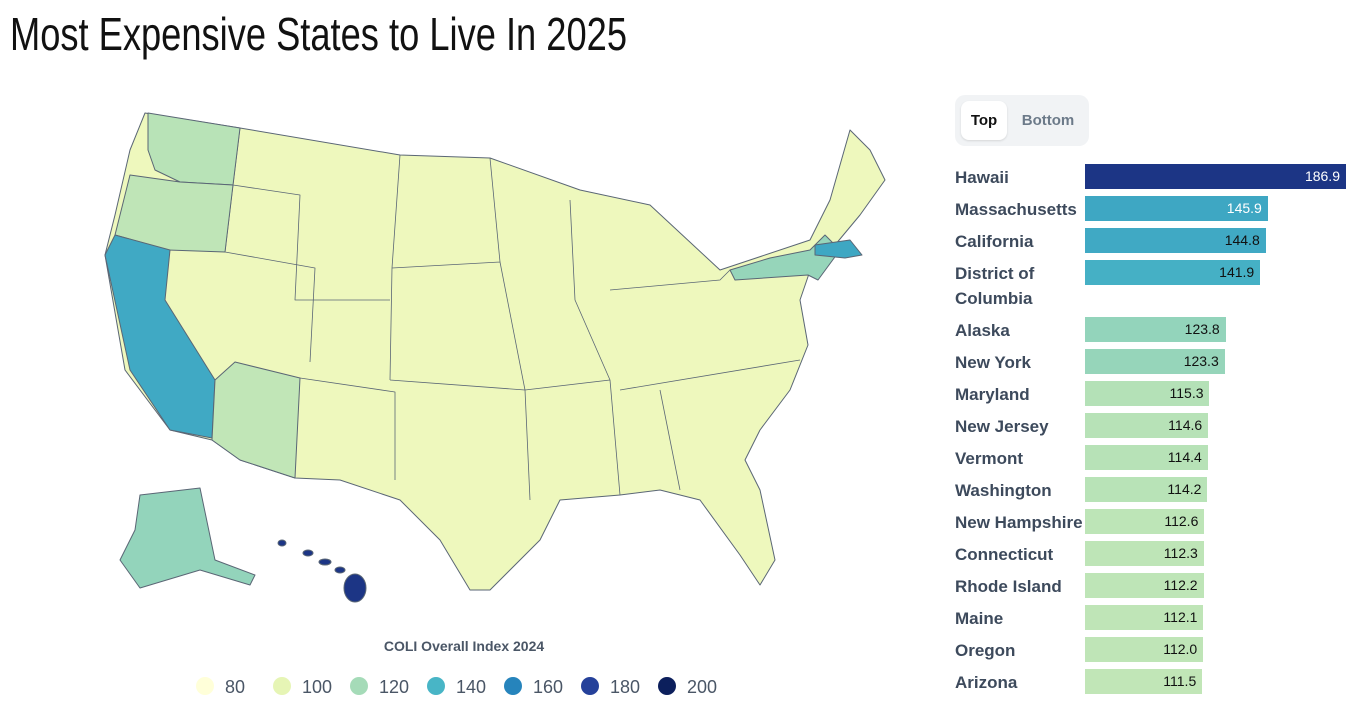 Image resolution: width=1349 pixels, height=701 pixels. I want to click on ranking-row: Washington 114.2, so click(1152, 490).